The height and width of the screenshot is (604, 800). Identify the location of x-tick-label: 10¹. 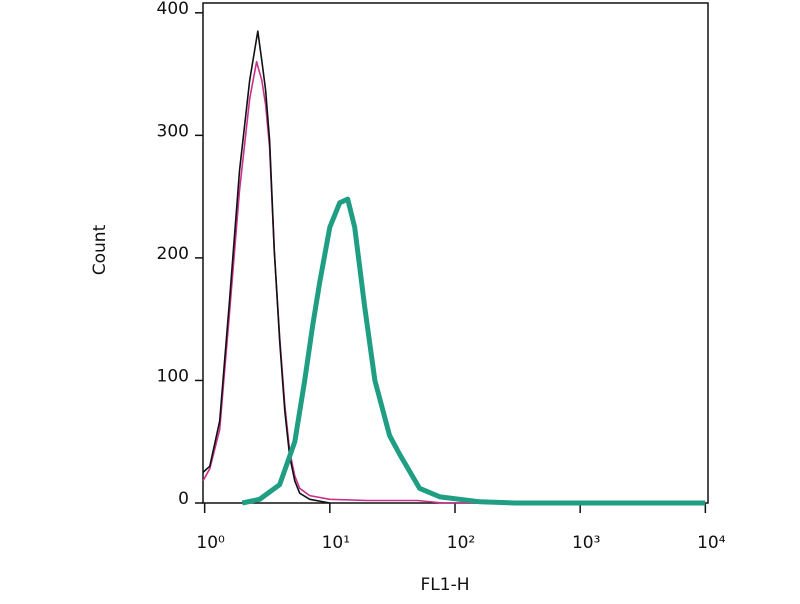
(336, 543).